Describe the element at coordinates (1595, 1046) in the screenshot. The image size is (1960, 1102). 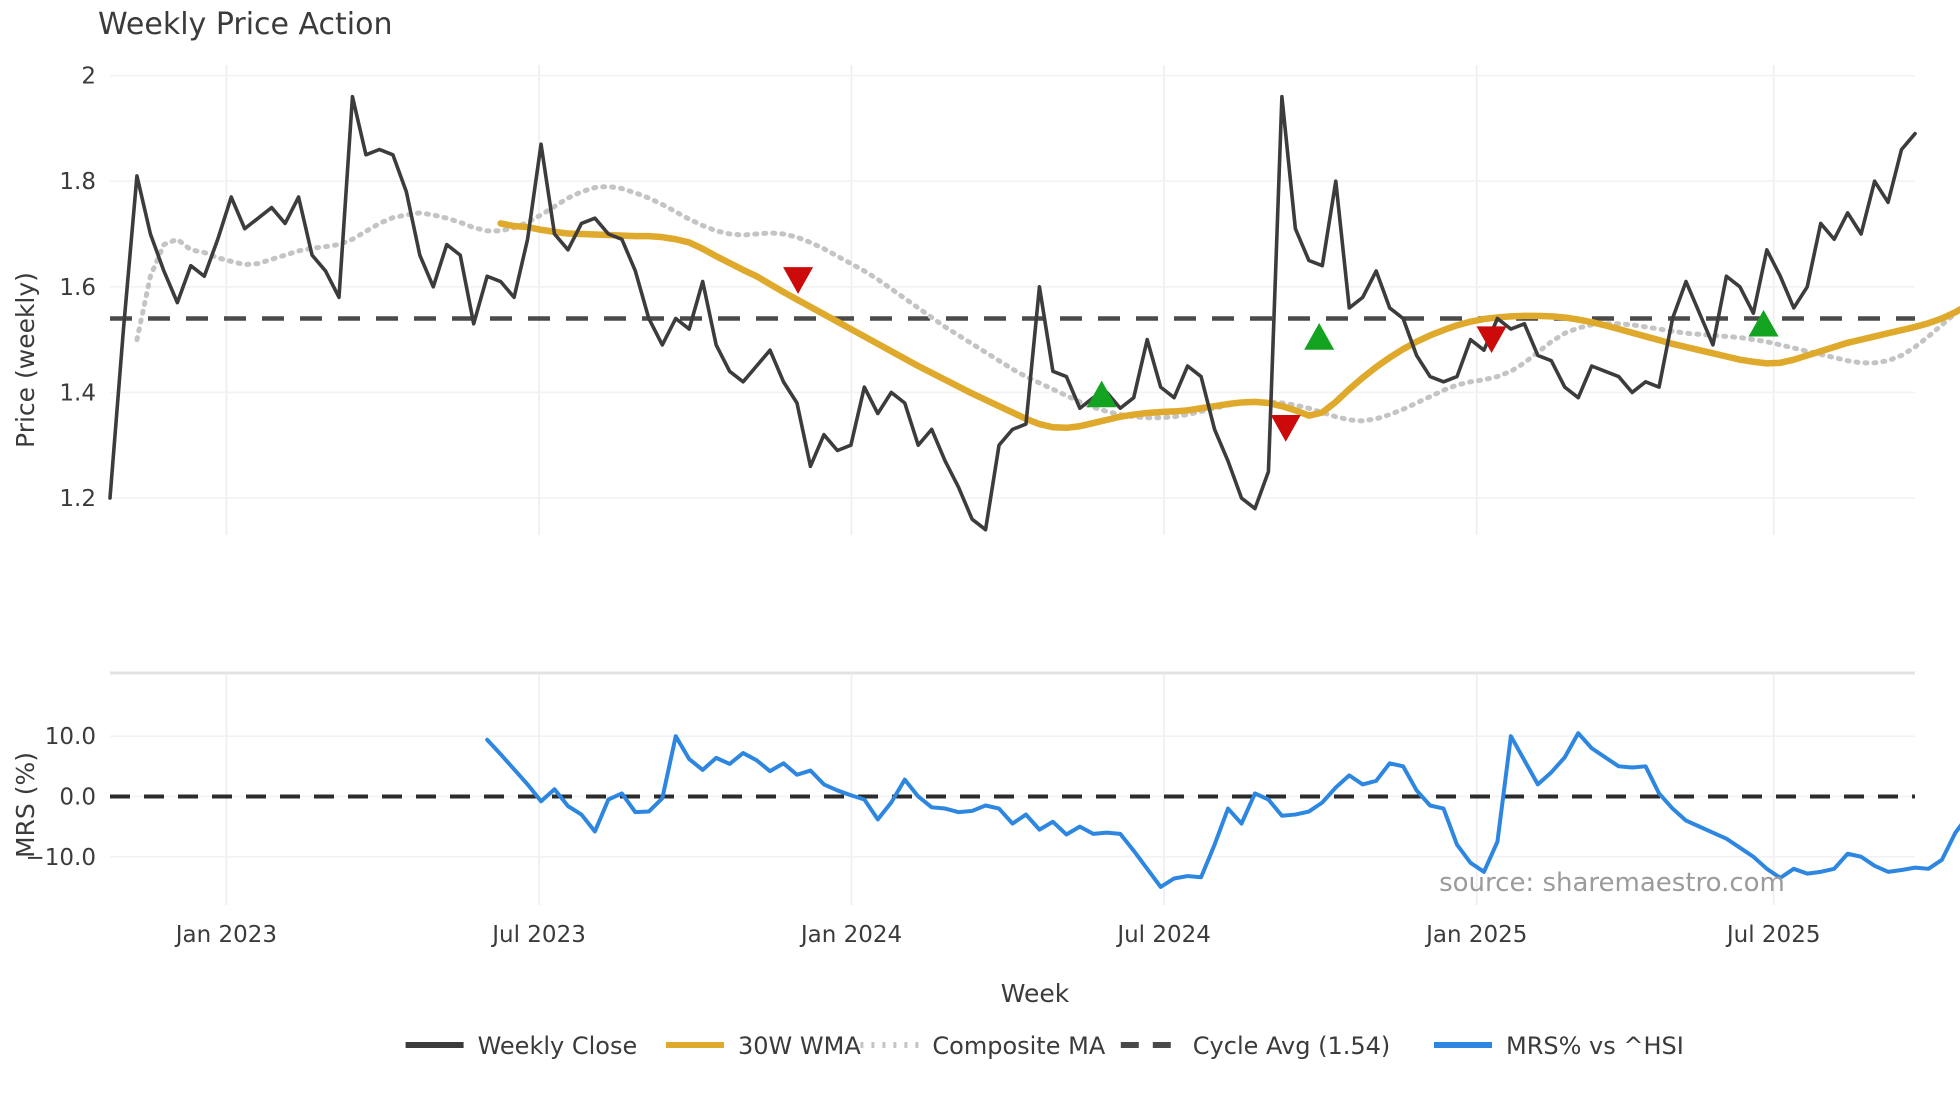
I see `legend-label: MRS% vs ^HSI` at that location.